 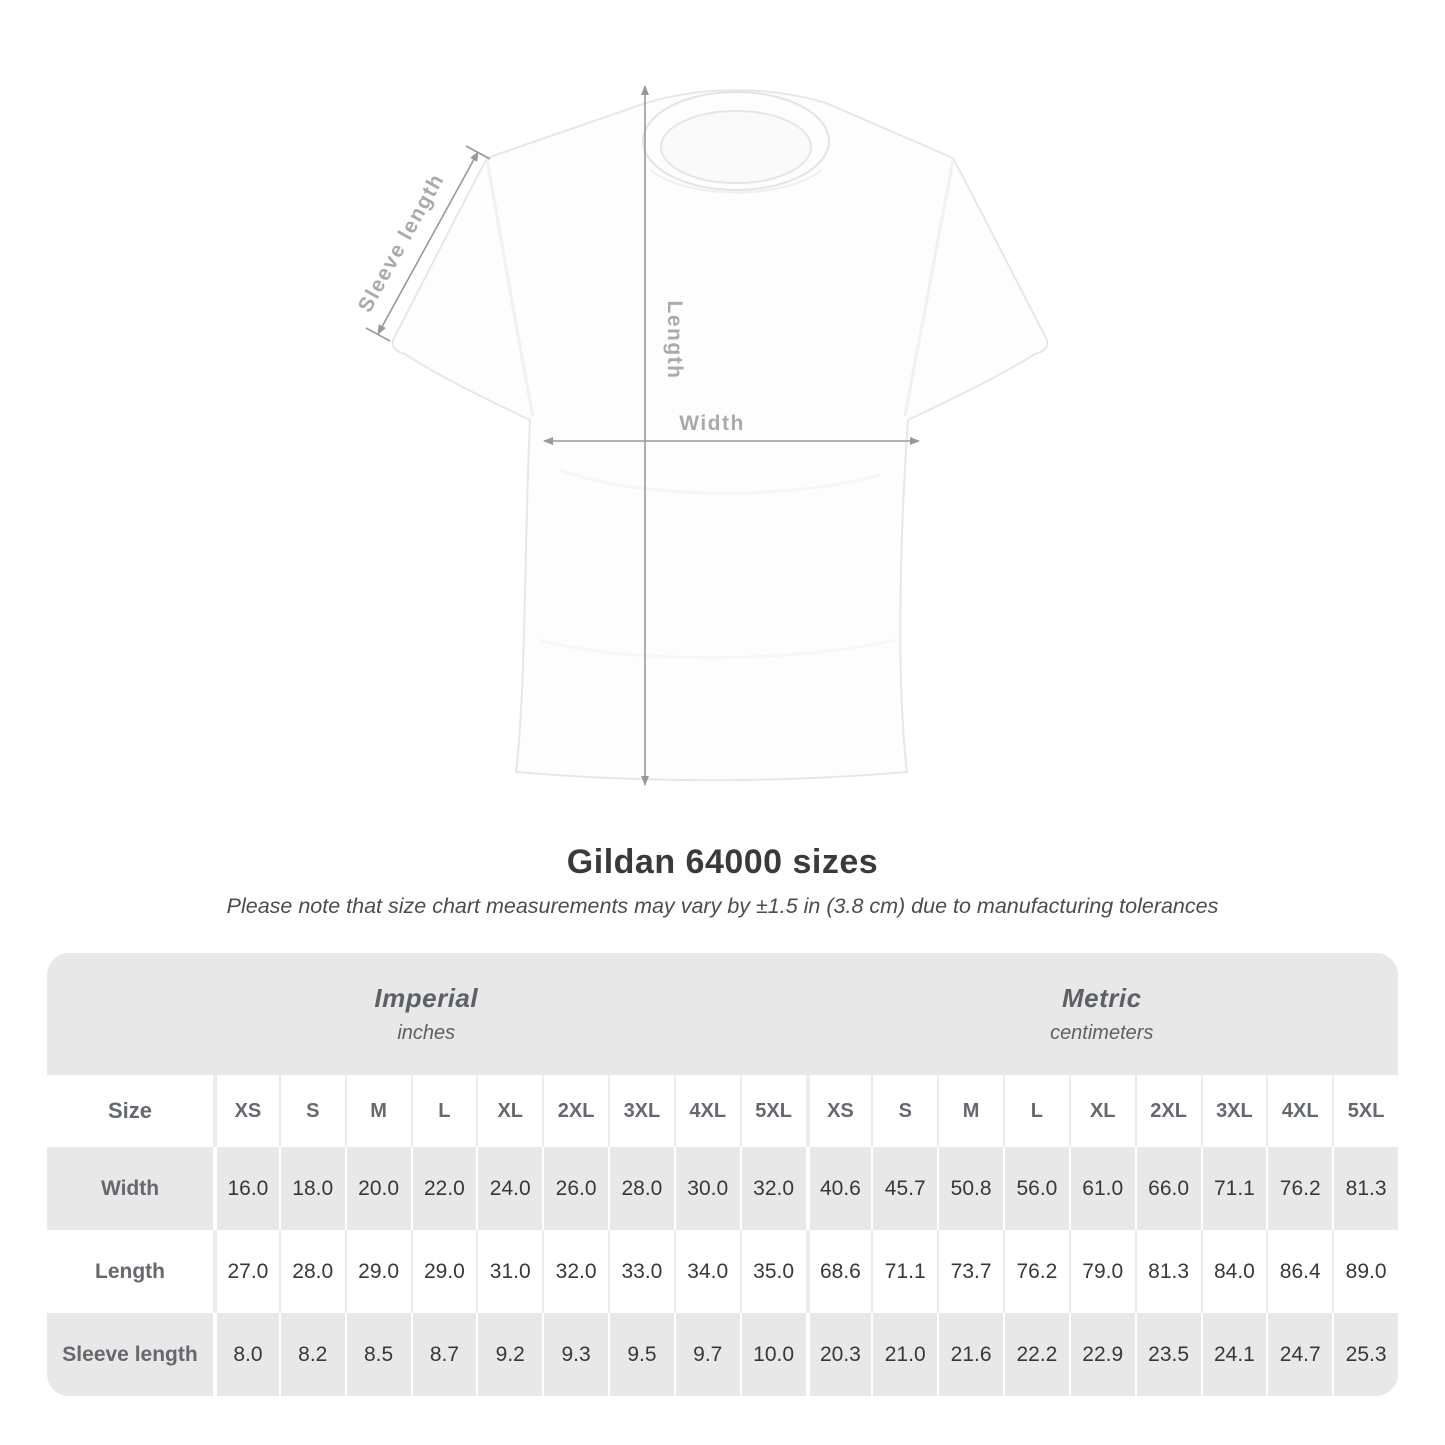 I want to click on value-cell: 33.0, so click(x=641, y=1271).